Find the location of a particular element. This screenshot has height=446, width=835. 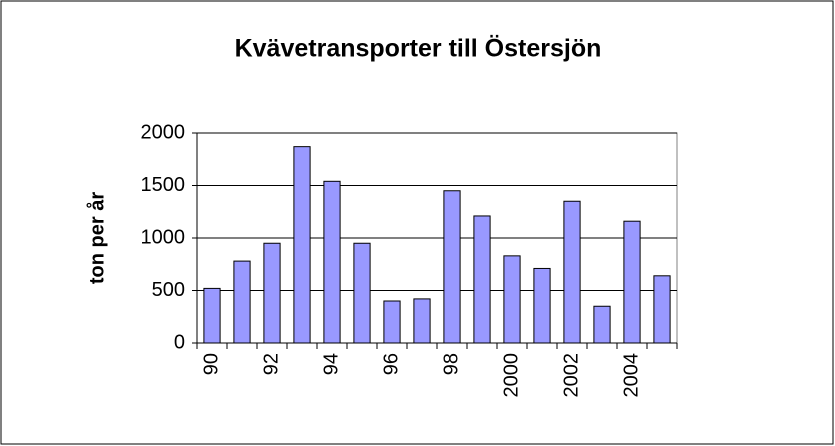

x-tick-label: 94 is located at coordinates (331, 364).